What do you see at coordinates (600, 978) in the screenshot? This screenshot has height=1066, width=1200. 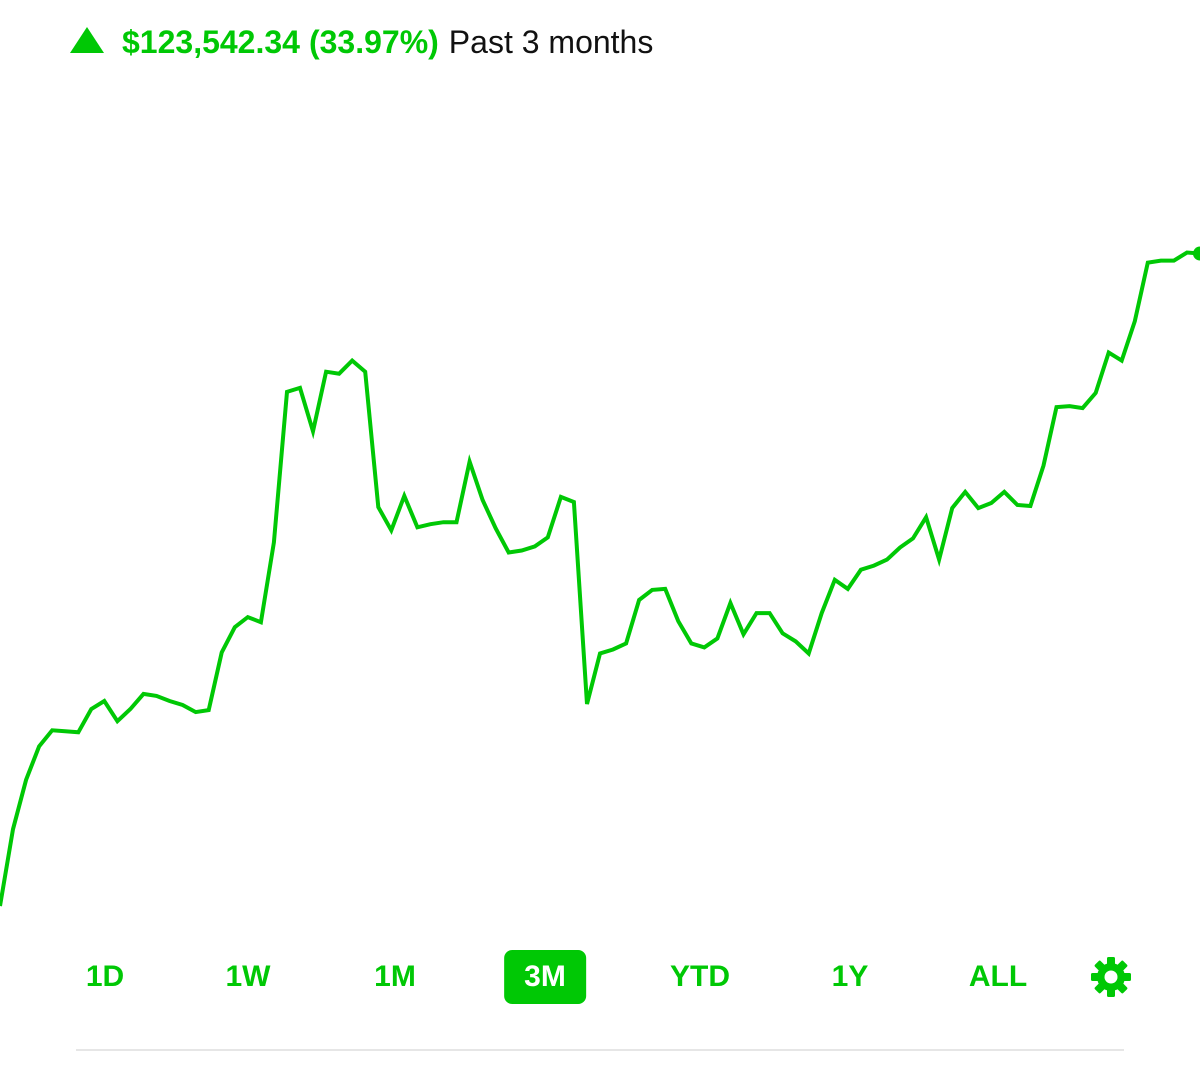 I see `time-range-selector: 1D 1W 1M 3M YTD 1Y ALL` at bounding box center [600, 978].